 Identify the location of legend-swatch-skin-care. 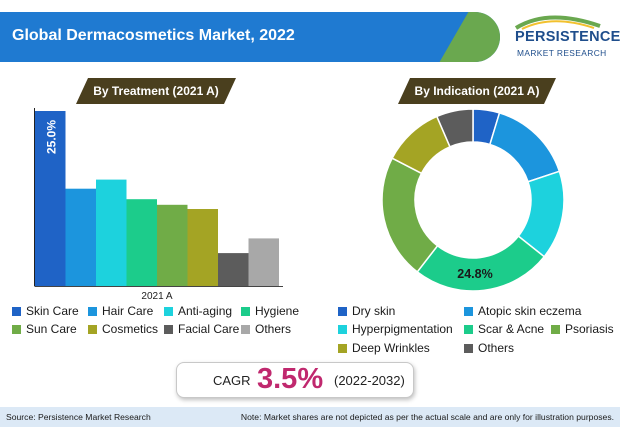
(16, 311).